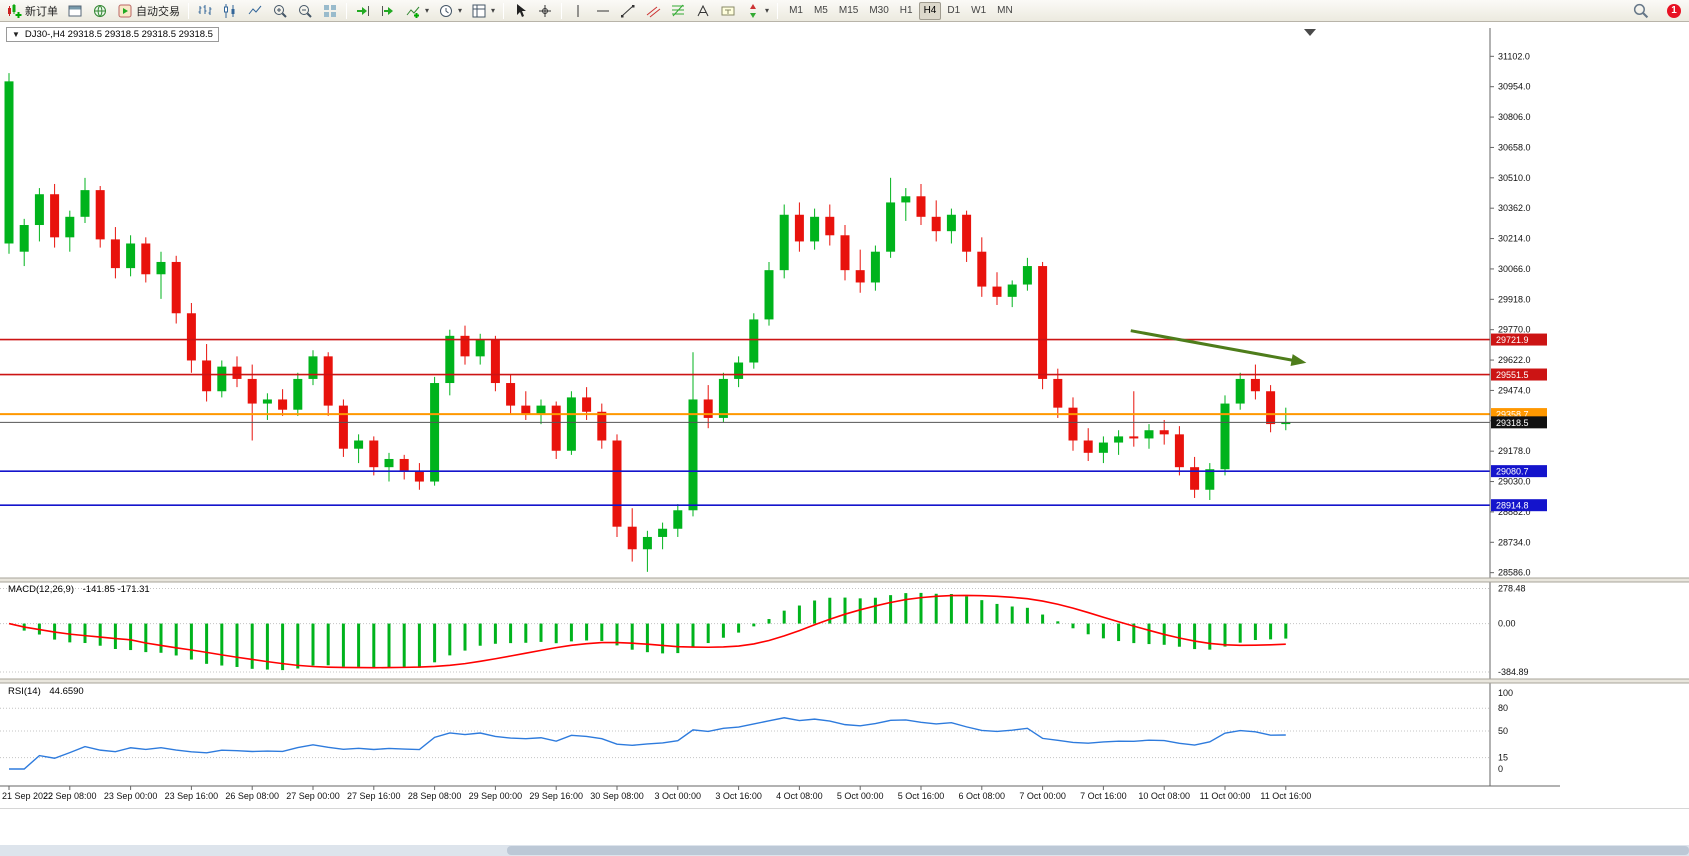 This screenshot has height=856, width=1689. I want to click on tile-windows-button, so click(330, 11).